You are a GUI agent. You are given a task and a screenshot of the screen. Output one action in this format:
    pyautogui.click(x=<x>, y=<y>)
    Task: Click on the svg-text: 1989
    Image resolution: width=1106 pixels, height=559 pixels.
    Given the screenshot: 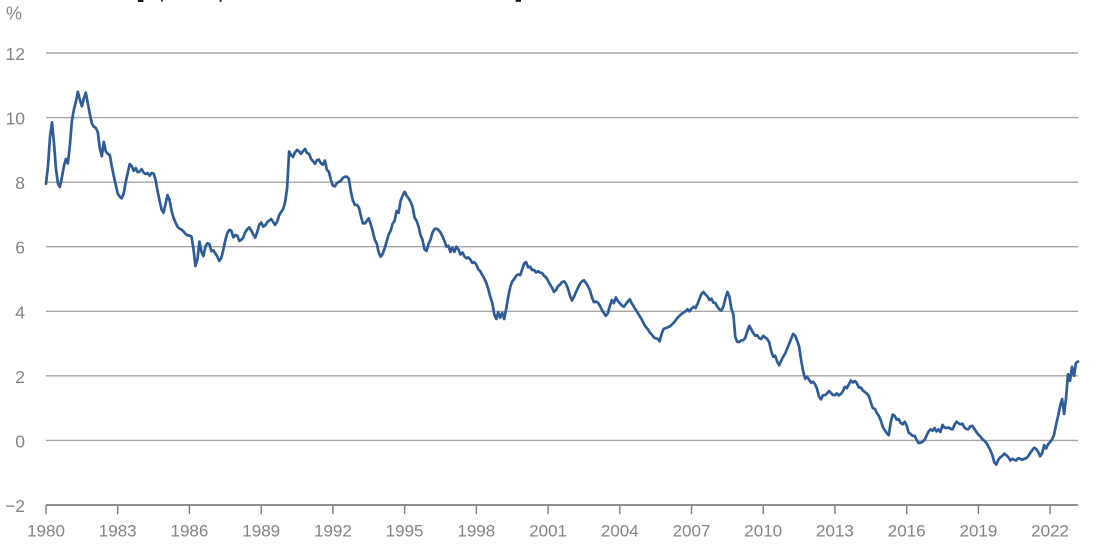 What is the action you would take?
    pyautogui.click(x=261, y=531)
    